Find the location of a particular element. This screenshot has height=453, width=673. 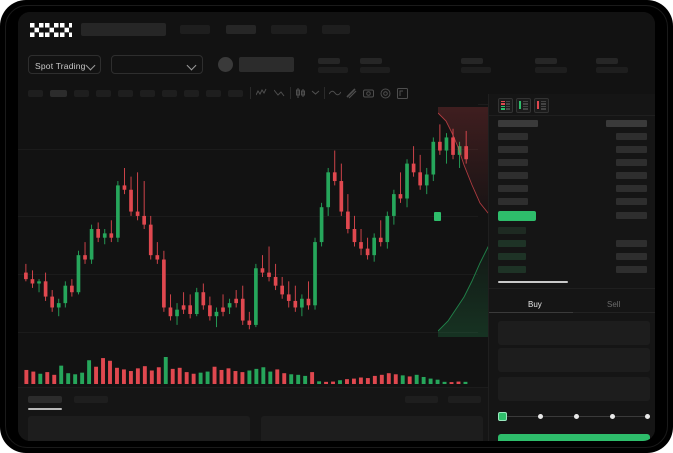

orderbook-scrollbar is located at coordinates (533, 282).